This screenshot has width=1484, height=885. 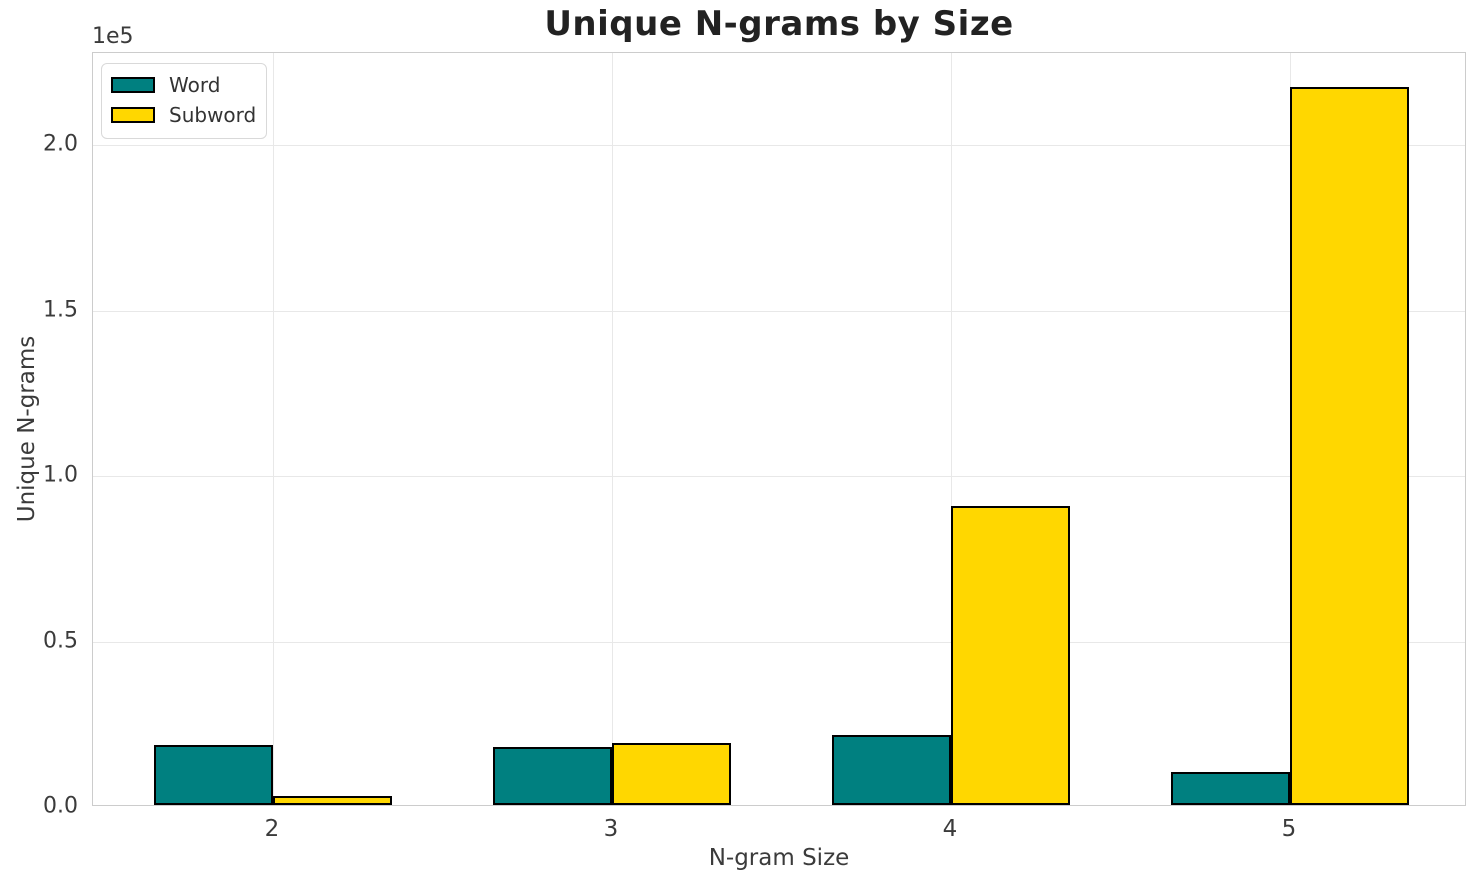 I want to click on y-axis-offset-label: 1e5, so click(x=113, y=36).